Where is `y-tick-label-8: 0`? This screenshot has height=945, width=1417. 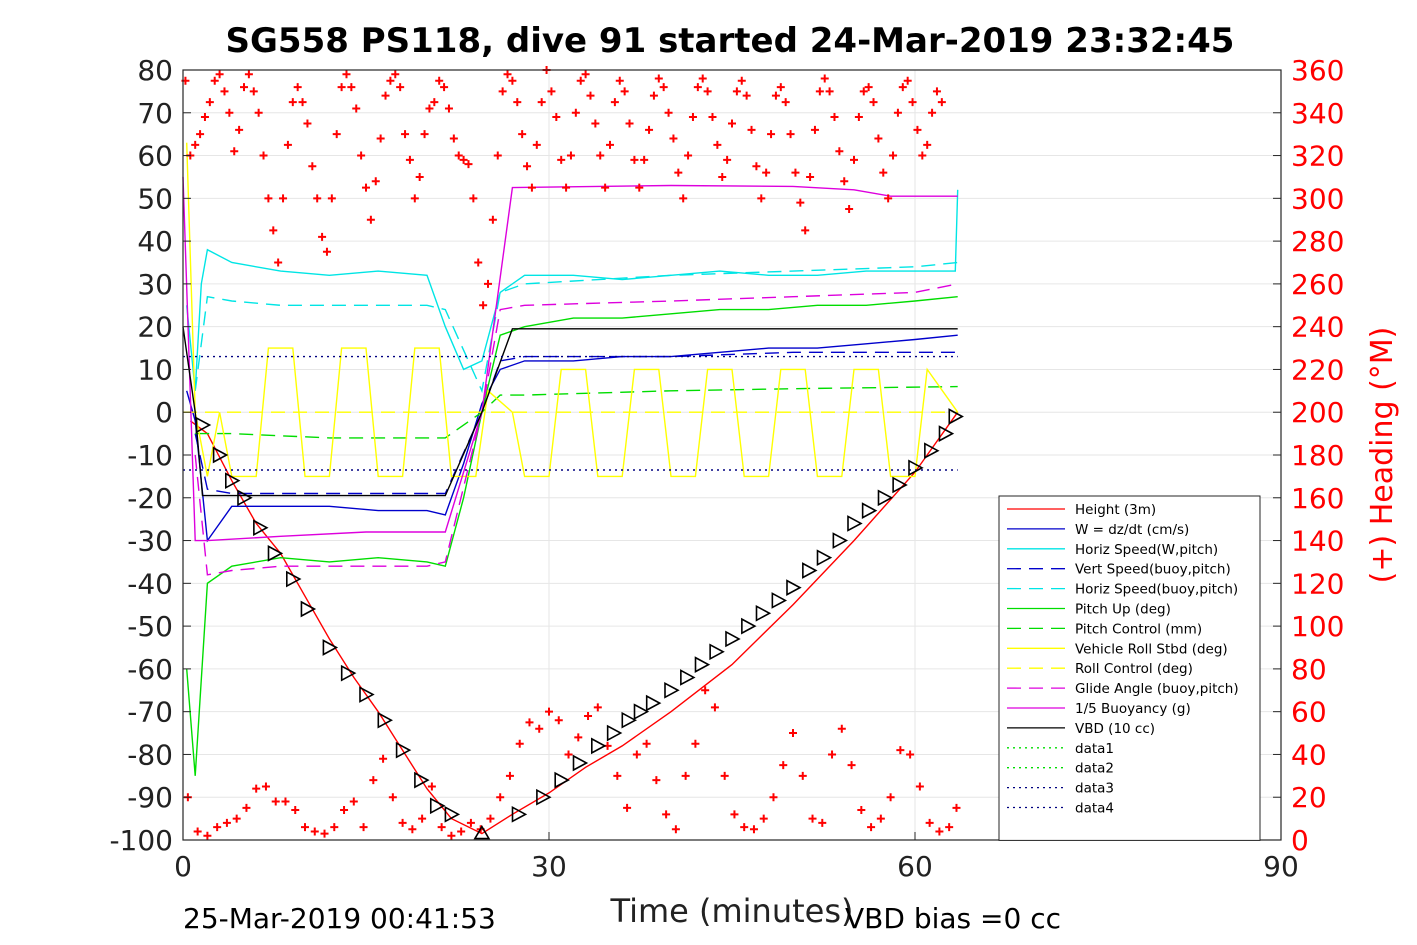
y-tick-label-8: 0 is located at coordinates (164, 412).